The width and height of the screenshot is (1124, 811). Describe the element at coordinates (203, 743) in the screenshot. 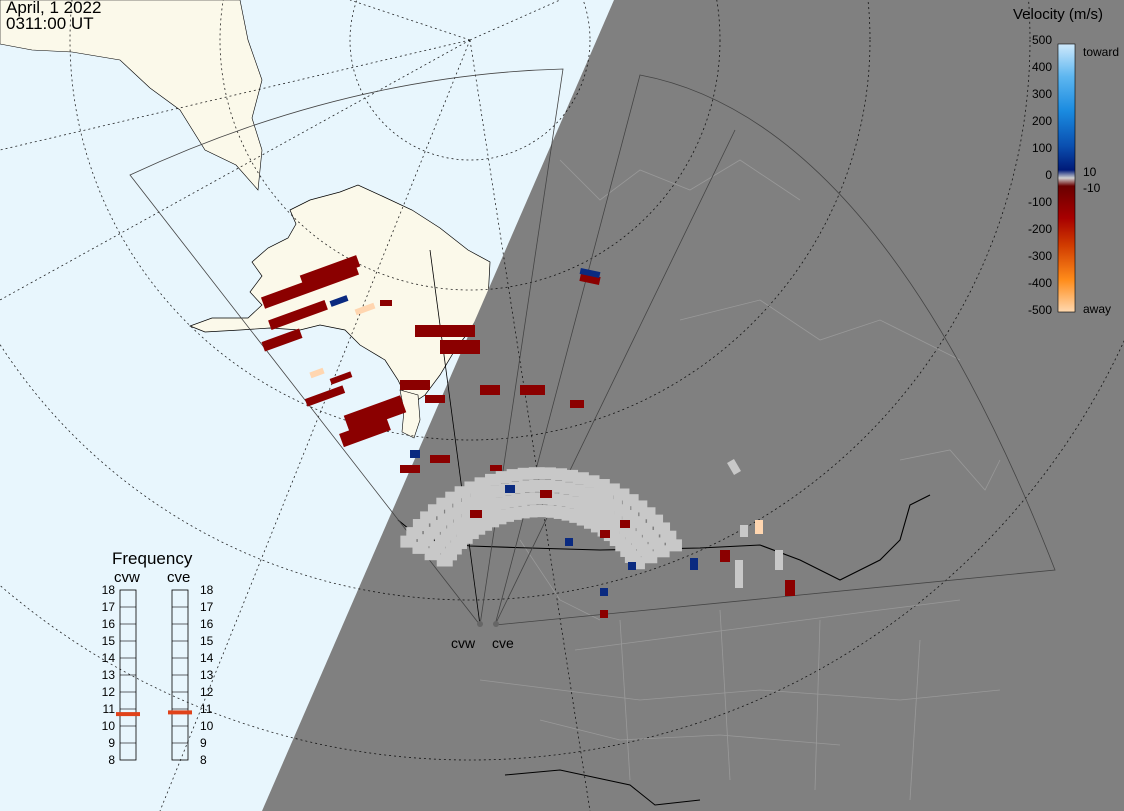

I see `frequency-tick-label: 9` at that location.